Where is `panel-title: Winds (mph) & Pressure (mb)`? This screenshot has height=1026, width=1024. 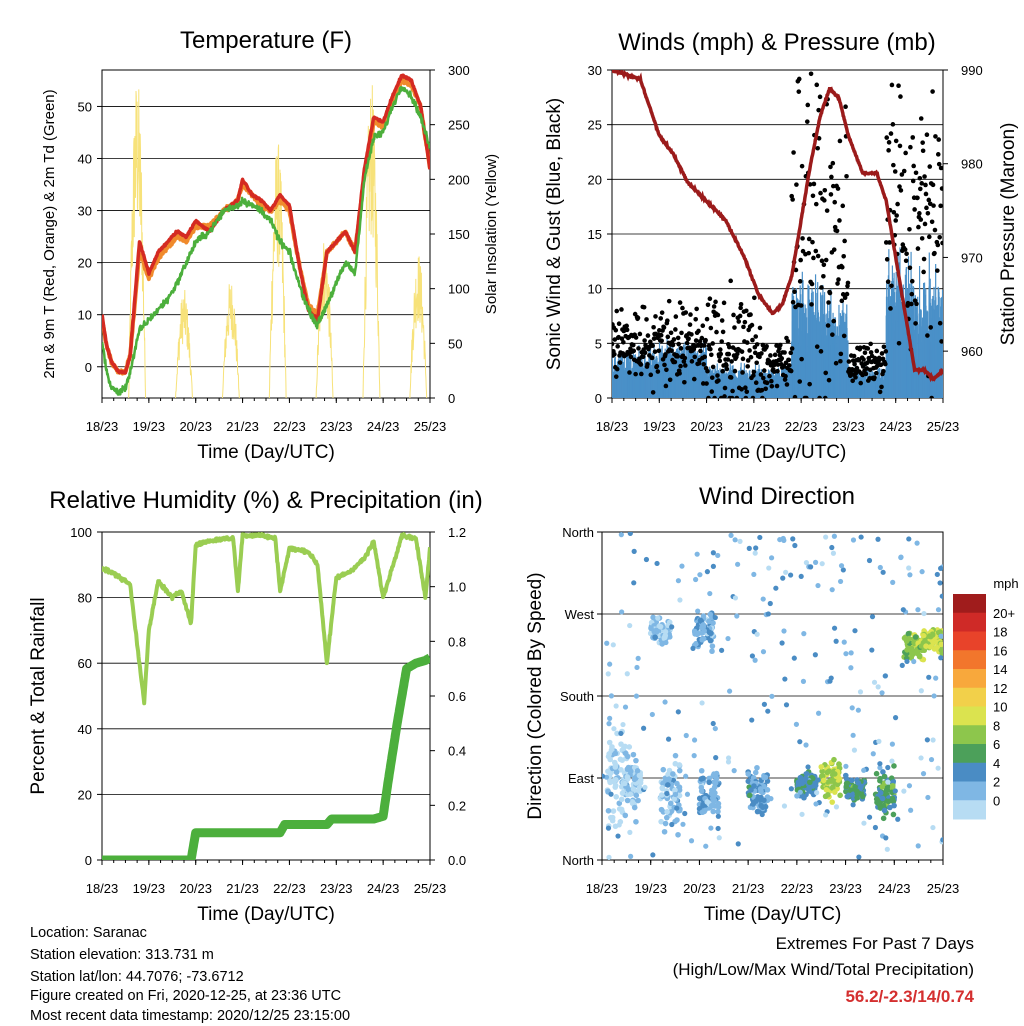 panel-title: Winds (mph) & Pressure (mb) is located at coordinates (776, 42).